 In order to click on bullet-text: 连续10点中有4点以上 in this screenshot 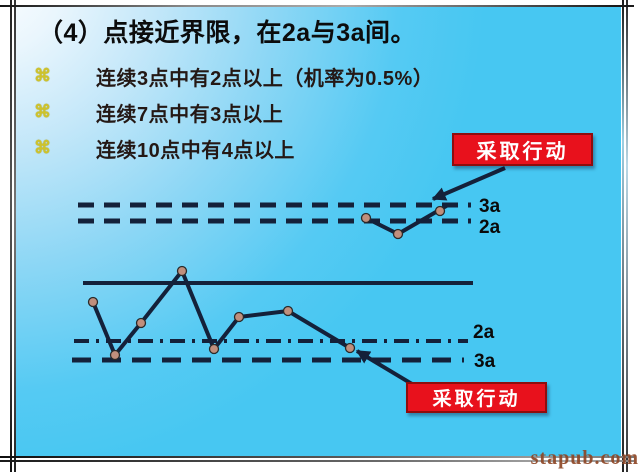, I will do `click(195, 150)`.